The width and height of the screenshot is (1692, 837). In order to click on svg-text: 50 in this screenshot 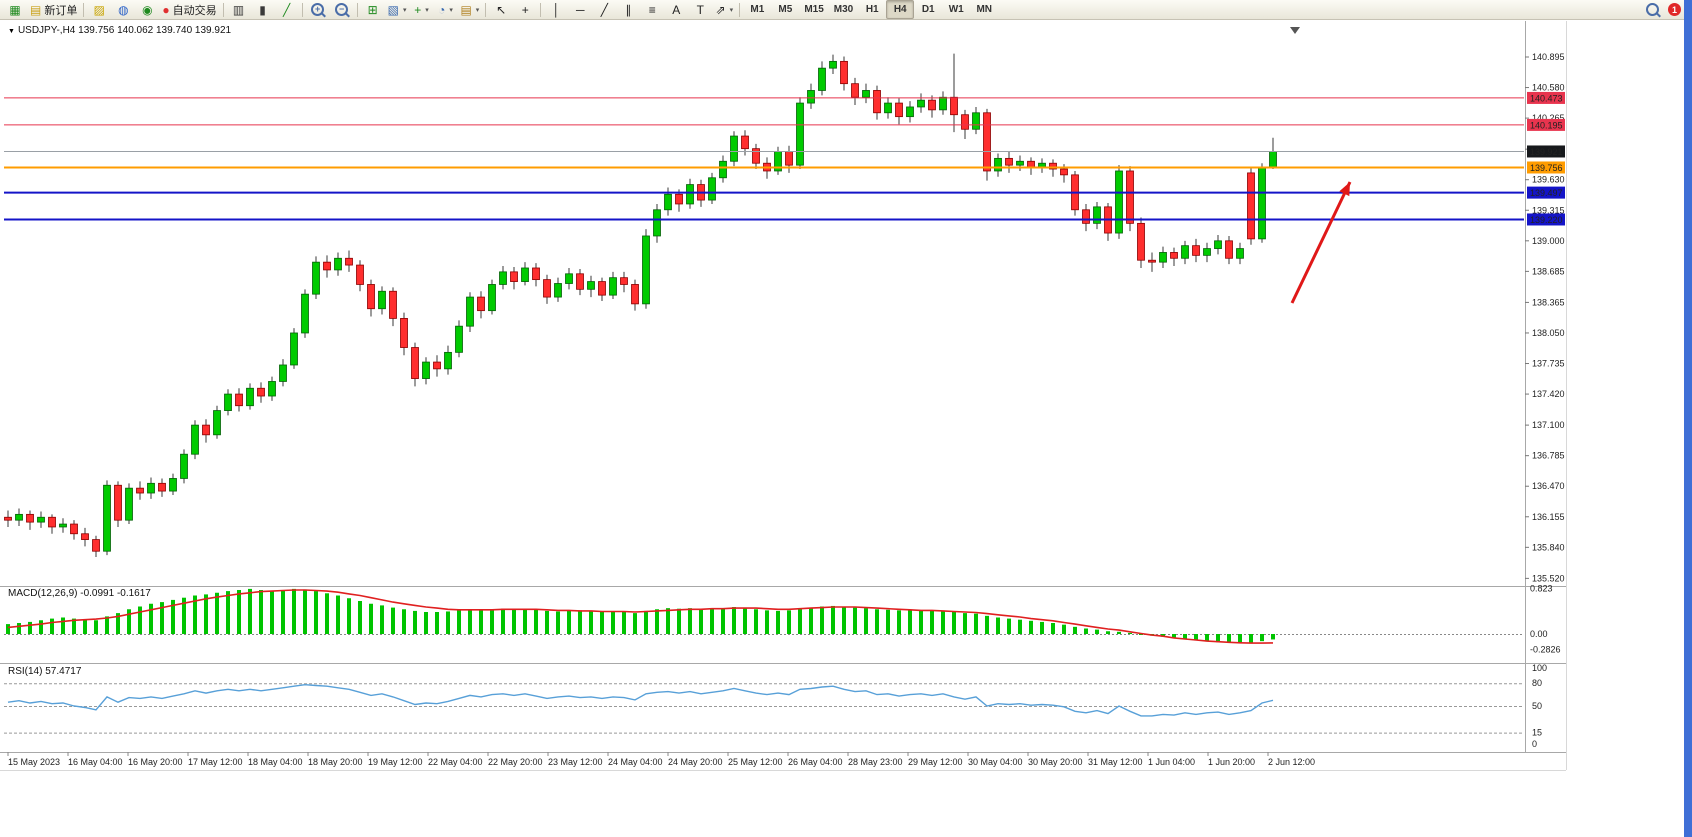, I will do `click(1537, 706)`.